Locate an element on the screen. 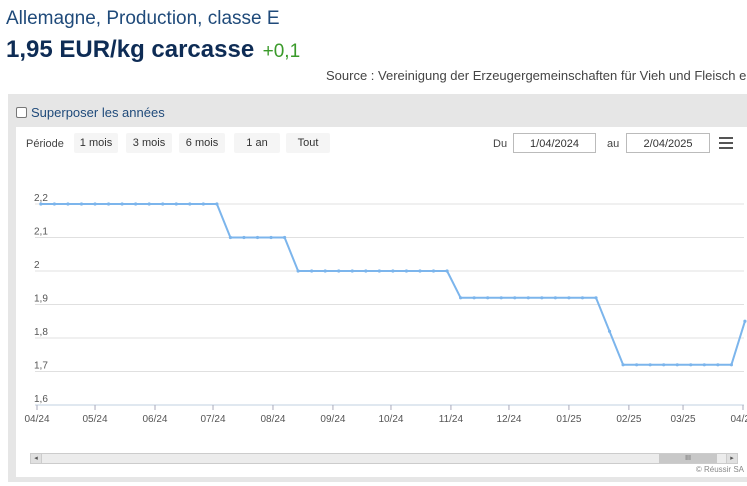  x-tick-label: 06/24 is located at coordinates (154, 419).